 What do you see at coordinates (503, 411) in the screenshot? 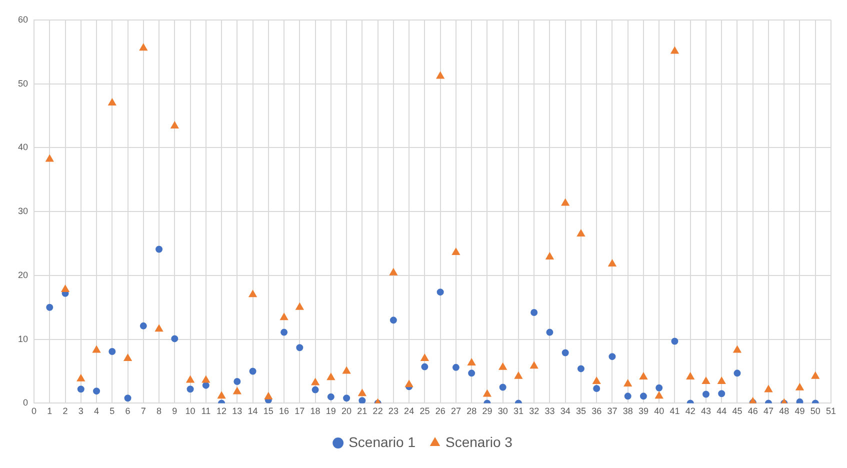
I see `x-tick-label: 30` at bounding box center [503, 411].